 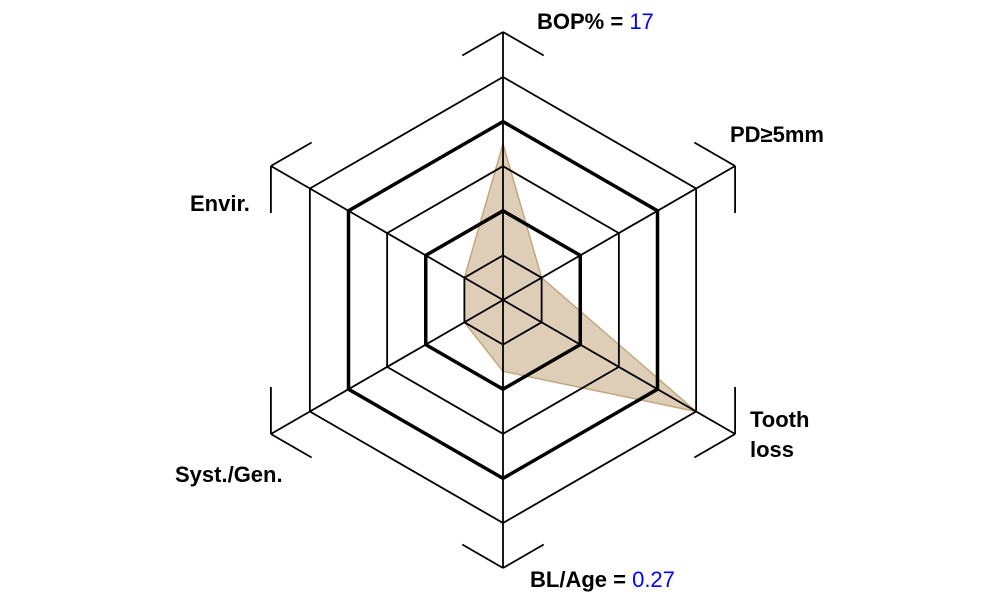 I want to click on axis-end-tick-envir, so click(x=291, y=154).